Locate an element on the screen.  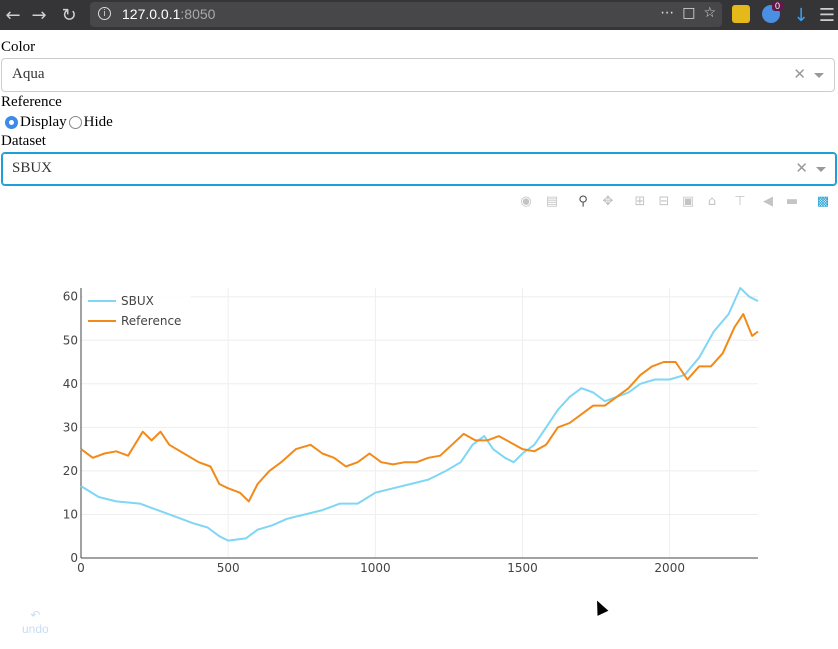
back-arrow-icon: ← is located at coordinates (13, 15).